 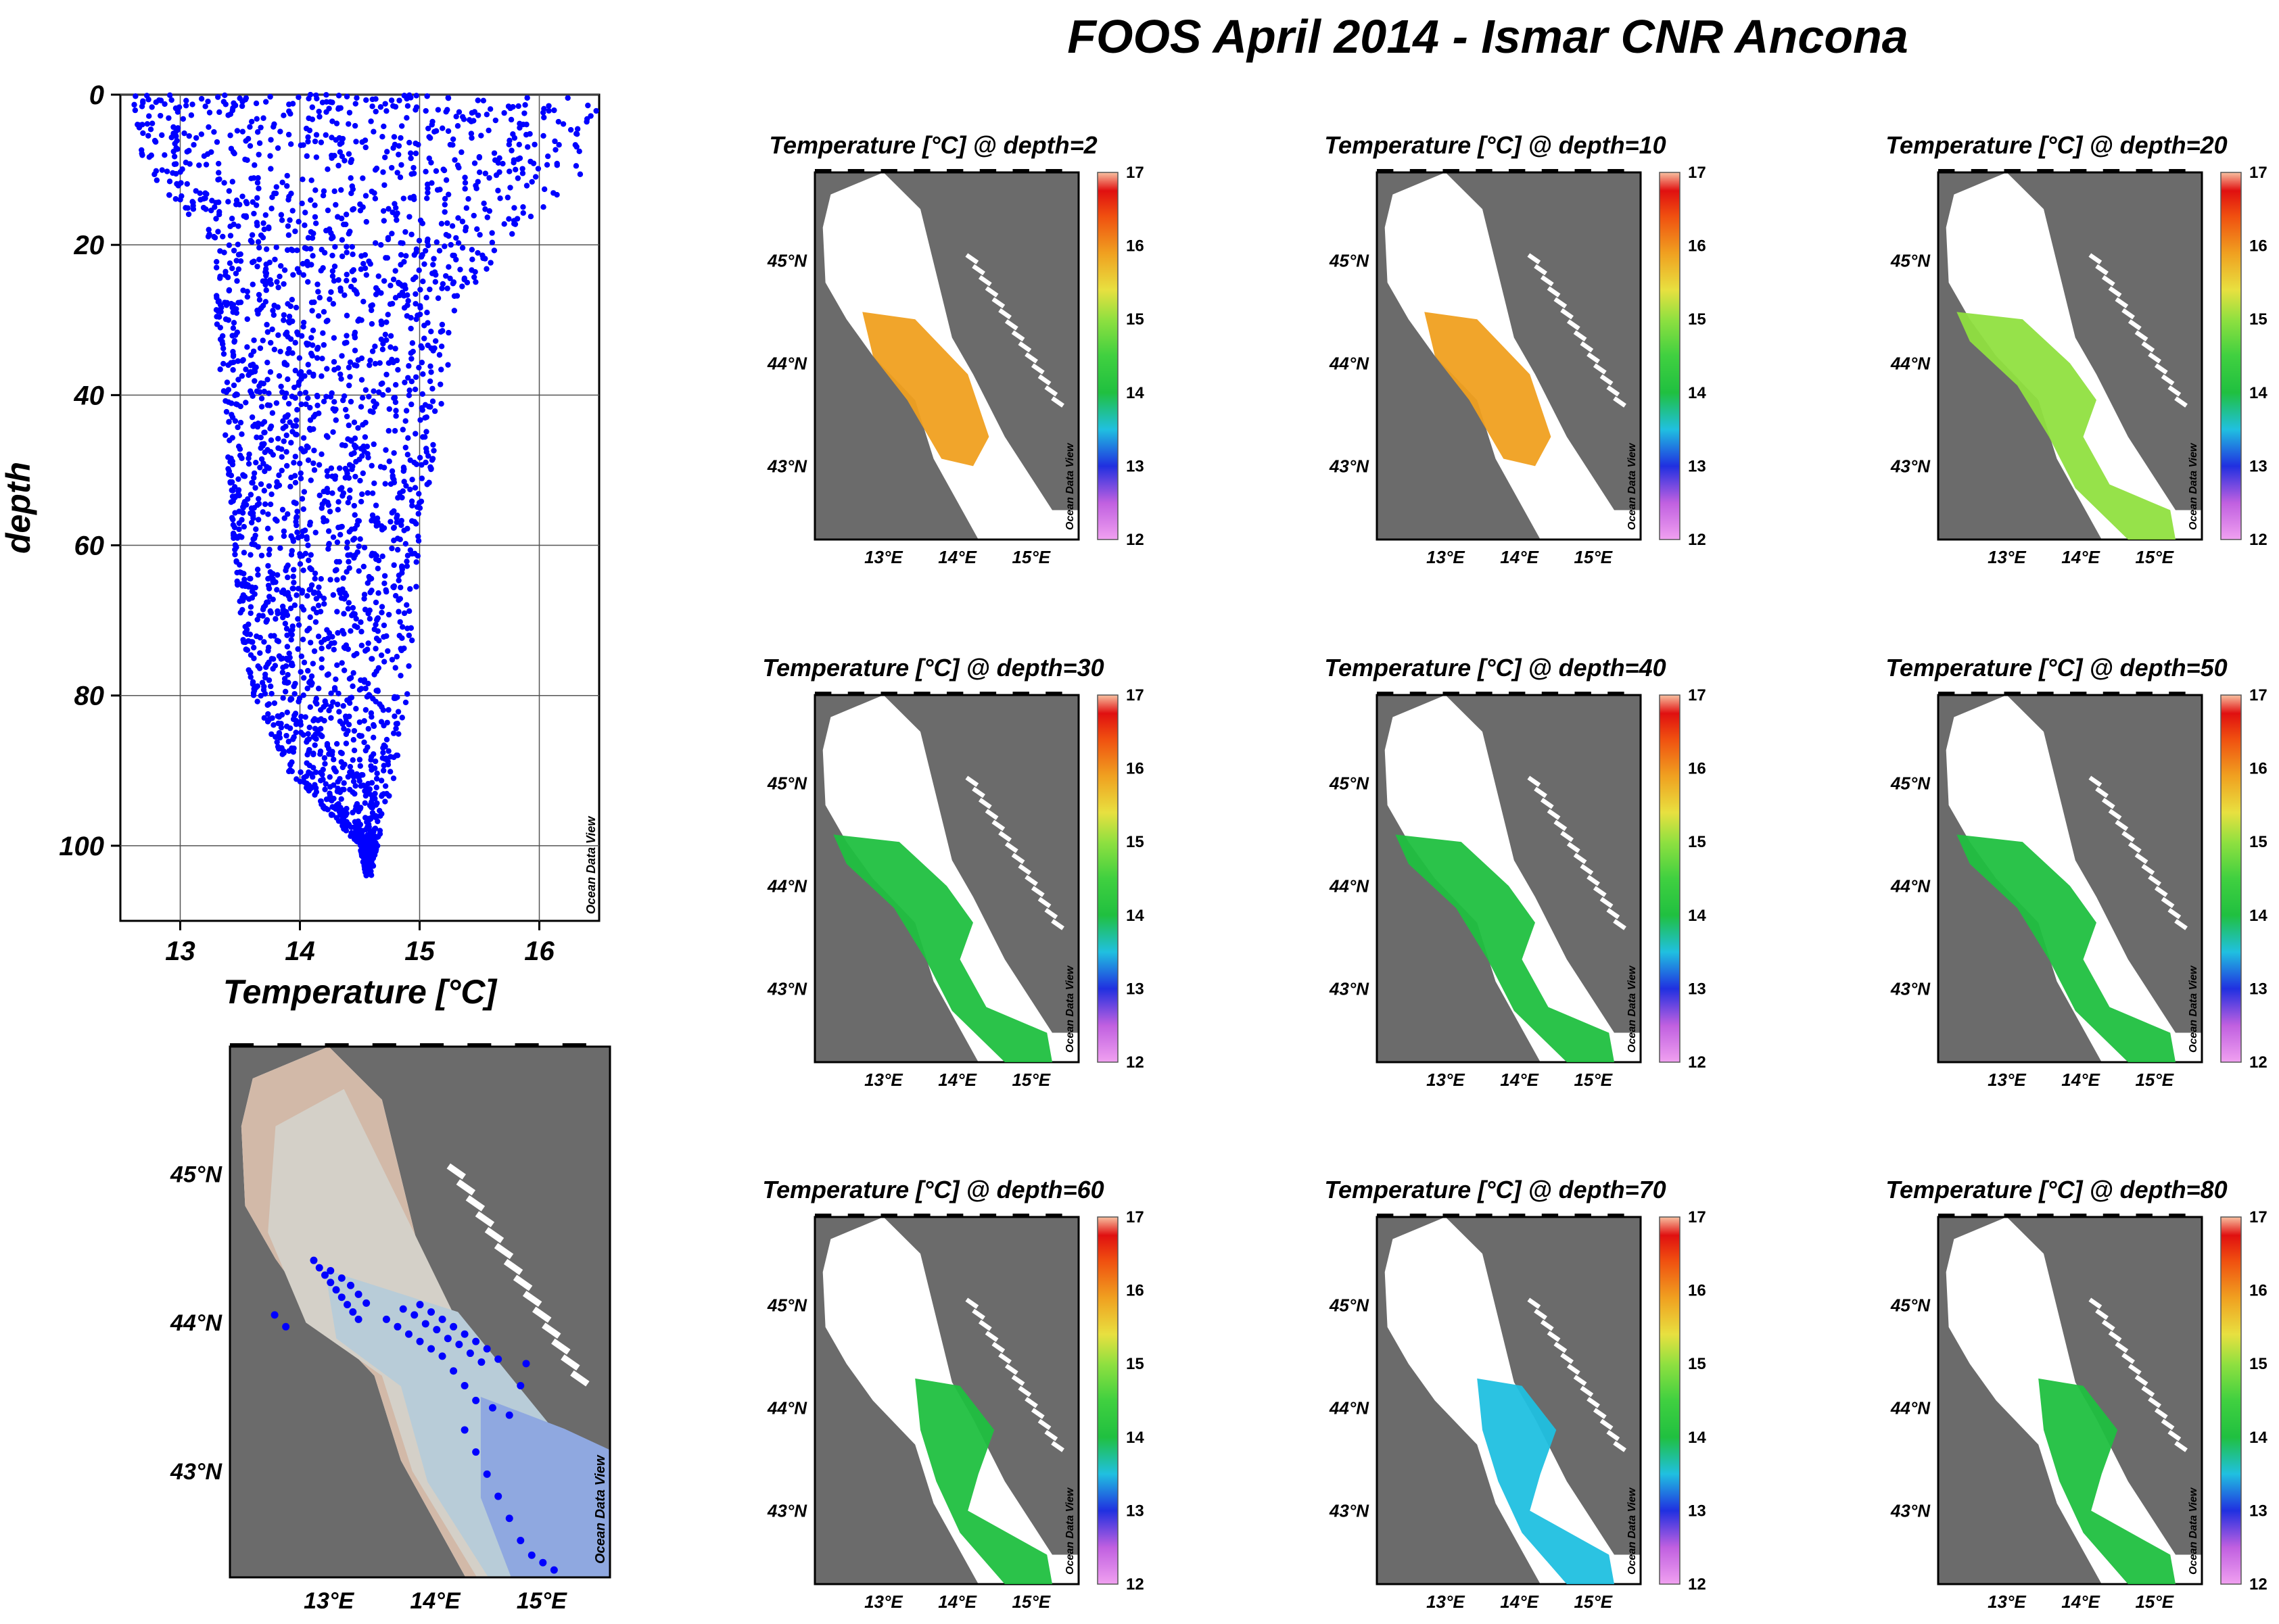 I want to click on map-depth-2-island-channel, so click(x=1031, y=358).